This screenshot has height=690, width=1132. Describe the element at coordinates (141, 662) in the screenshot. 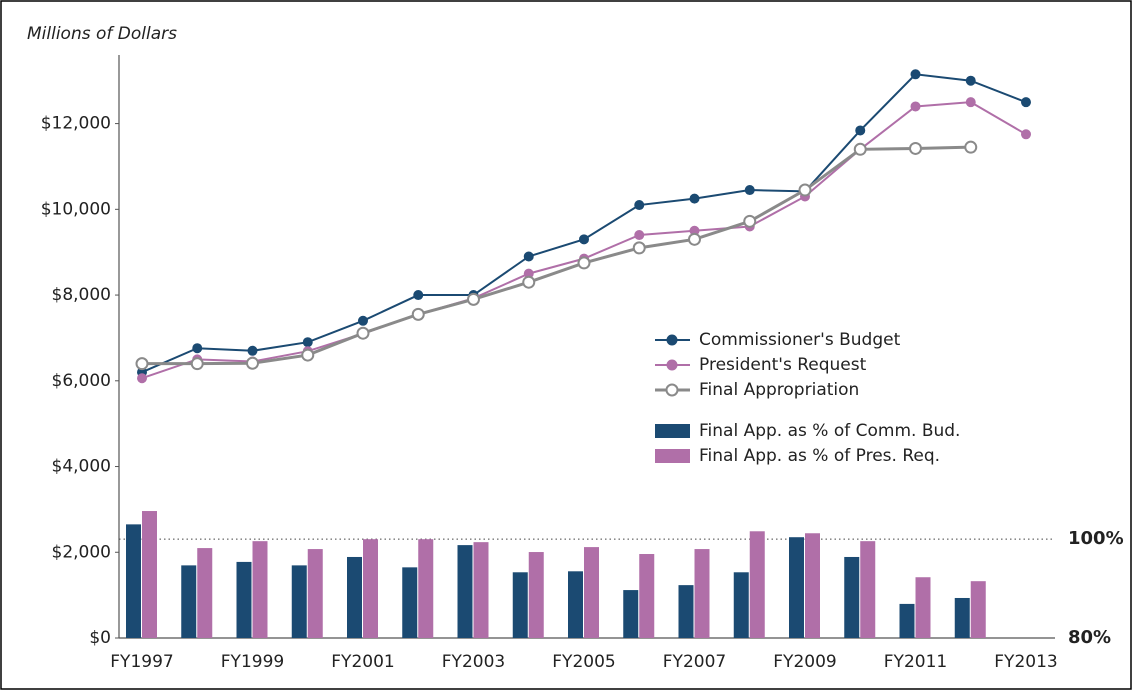

I see `x-tick-label: FY1997` at that location.